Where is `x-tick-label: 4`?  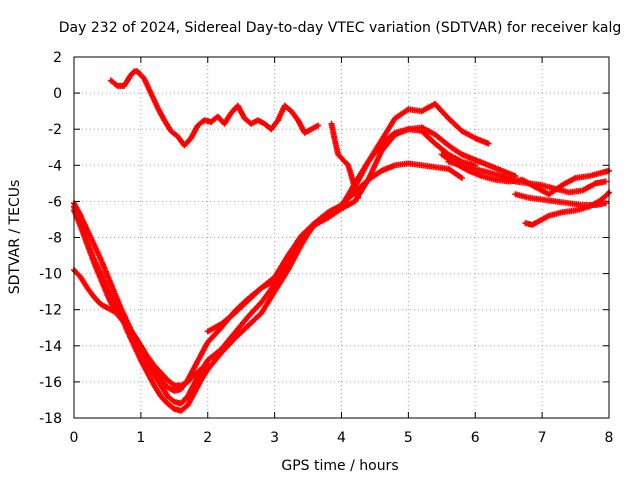
x-tick-label: 4 is located at coordinates (341, 438).